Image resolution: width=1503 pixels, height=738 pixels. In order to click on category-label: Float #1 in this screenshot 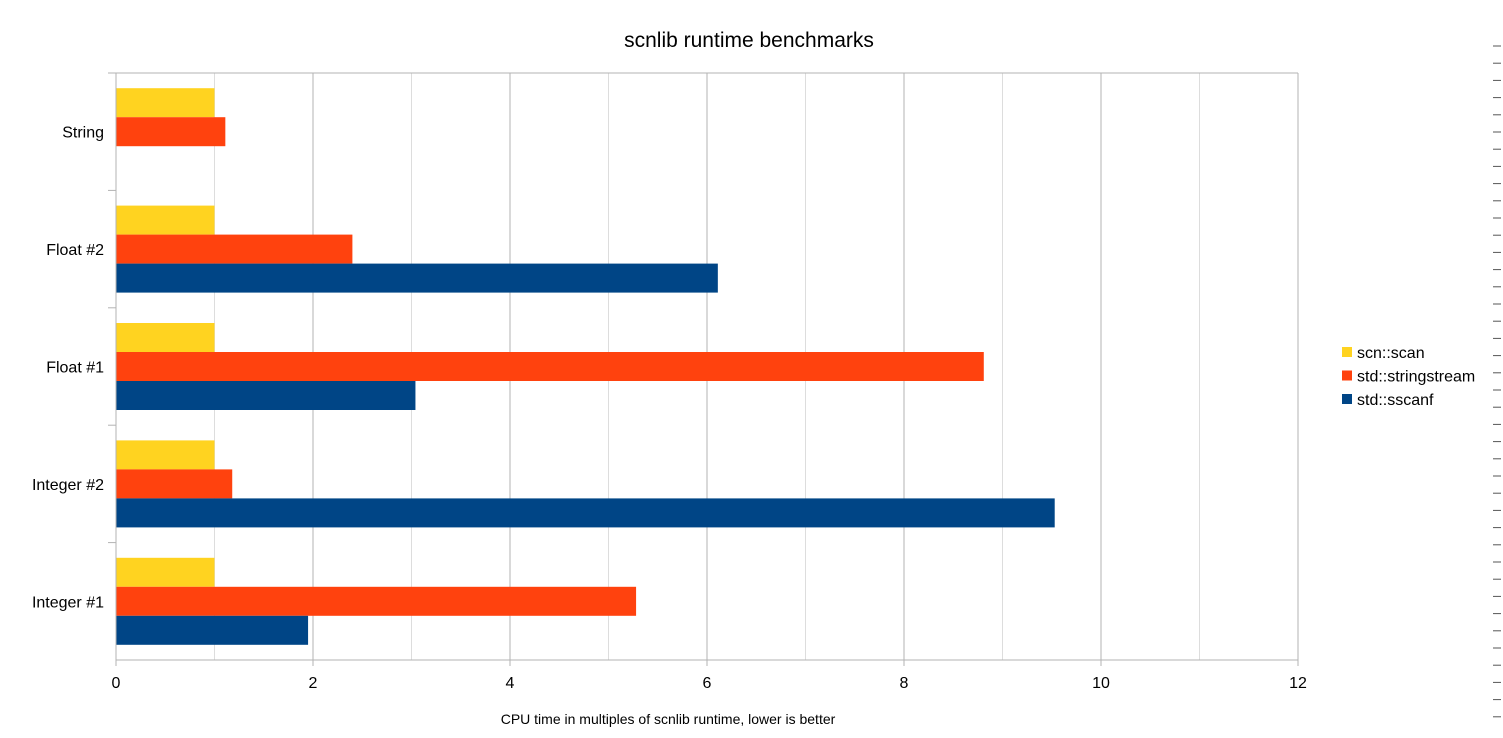, I will do `click(75, 368)`.